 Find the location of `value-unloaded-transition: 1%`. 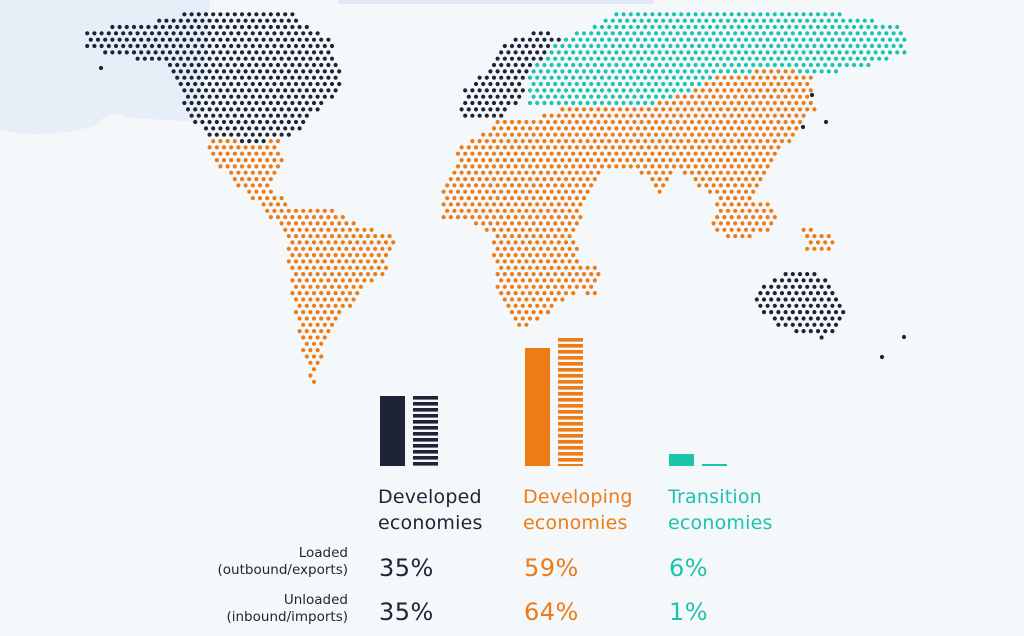

value-unloaded-transition: 1% is located at coordinates (689, 612).